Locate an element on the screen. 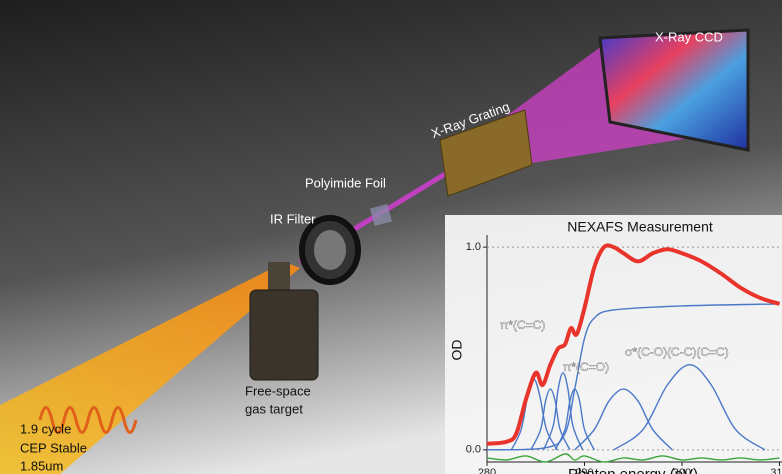 The width and height of the screenshot is (782, 474). gas-target is located at coordinates (284, 335).